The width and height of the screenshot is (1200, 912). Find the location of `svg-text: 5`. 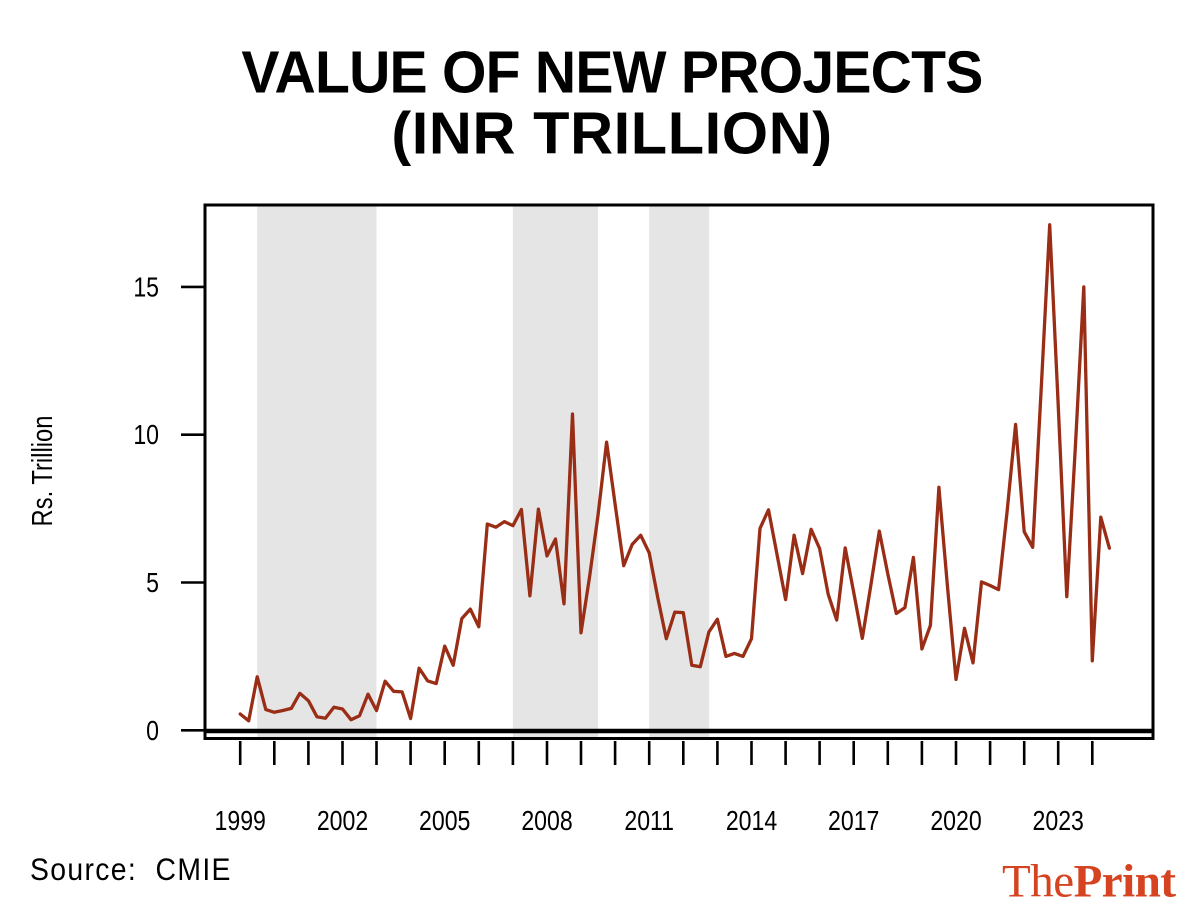

svg-text: 5 is located at coordinates (152, 583).